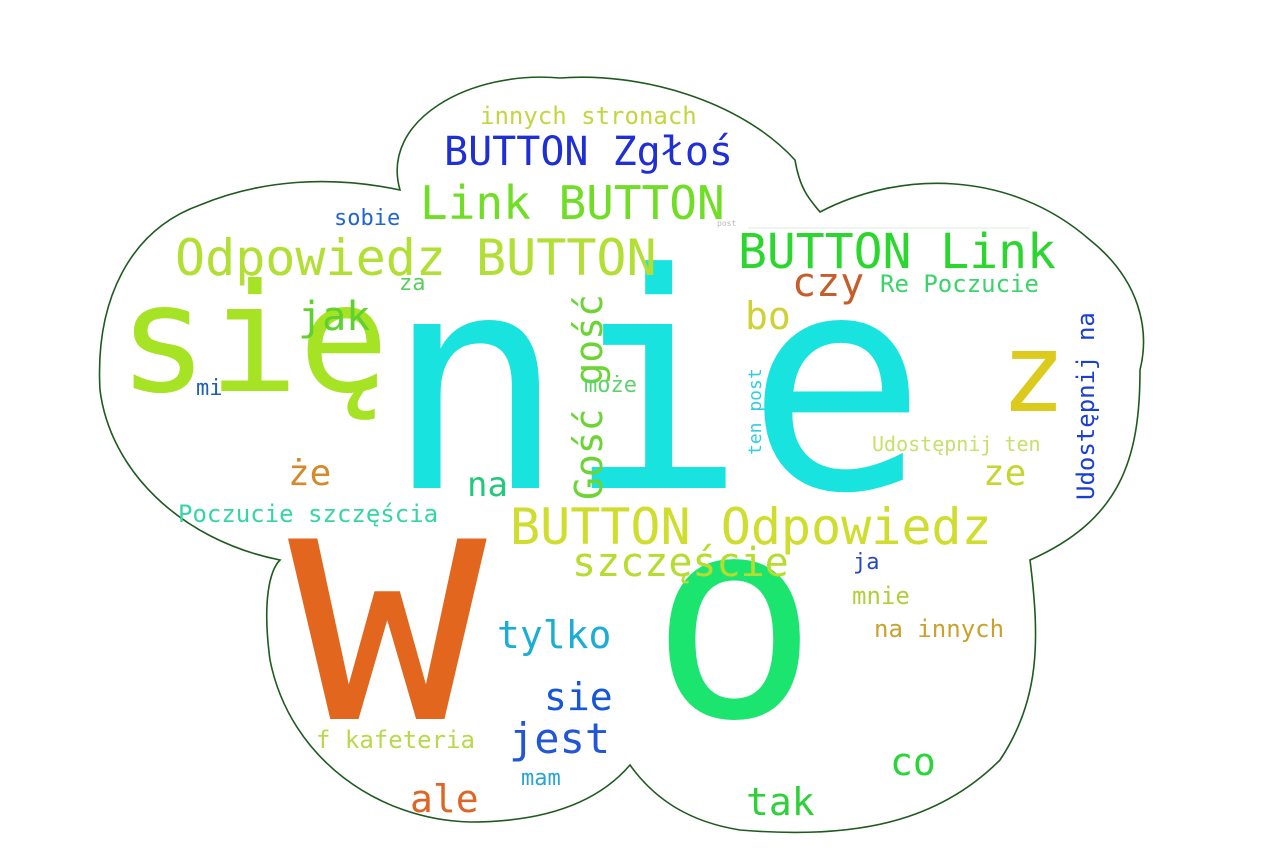 Image resolution: width=1280 pixels, height=863 pixels. Describe the element at coordinates (310, 473) in the screenshot. I see `word-ze-dotted: że` at that location.